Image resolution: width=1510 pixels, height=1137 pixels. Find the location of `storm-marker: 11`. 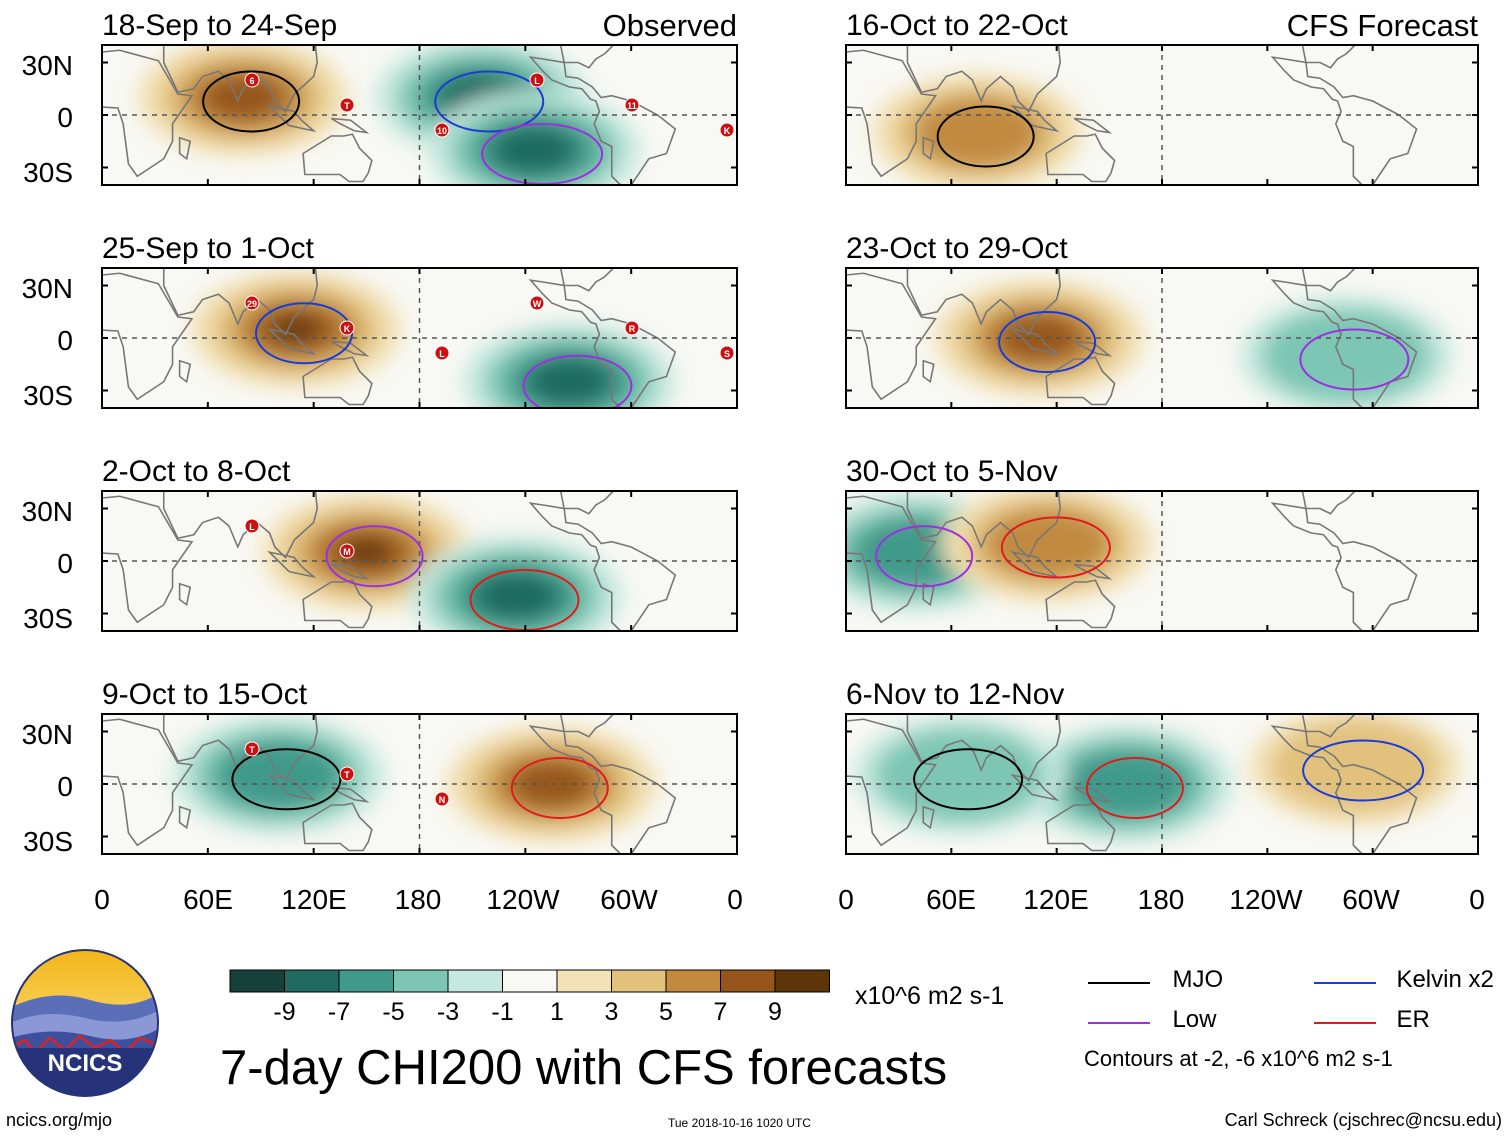

storm-marker: 11 is located at coordinates (632, 105).